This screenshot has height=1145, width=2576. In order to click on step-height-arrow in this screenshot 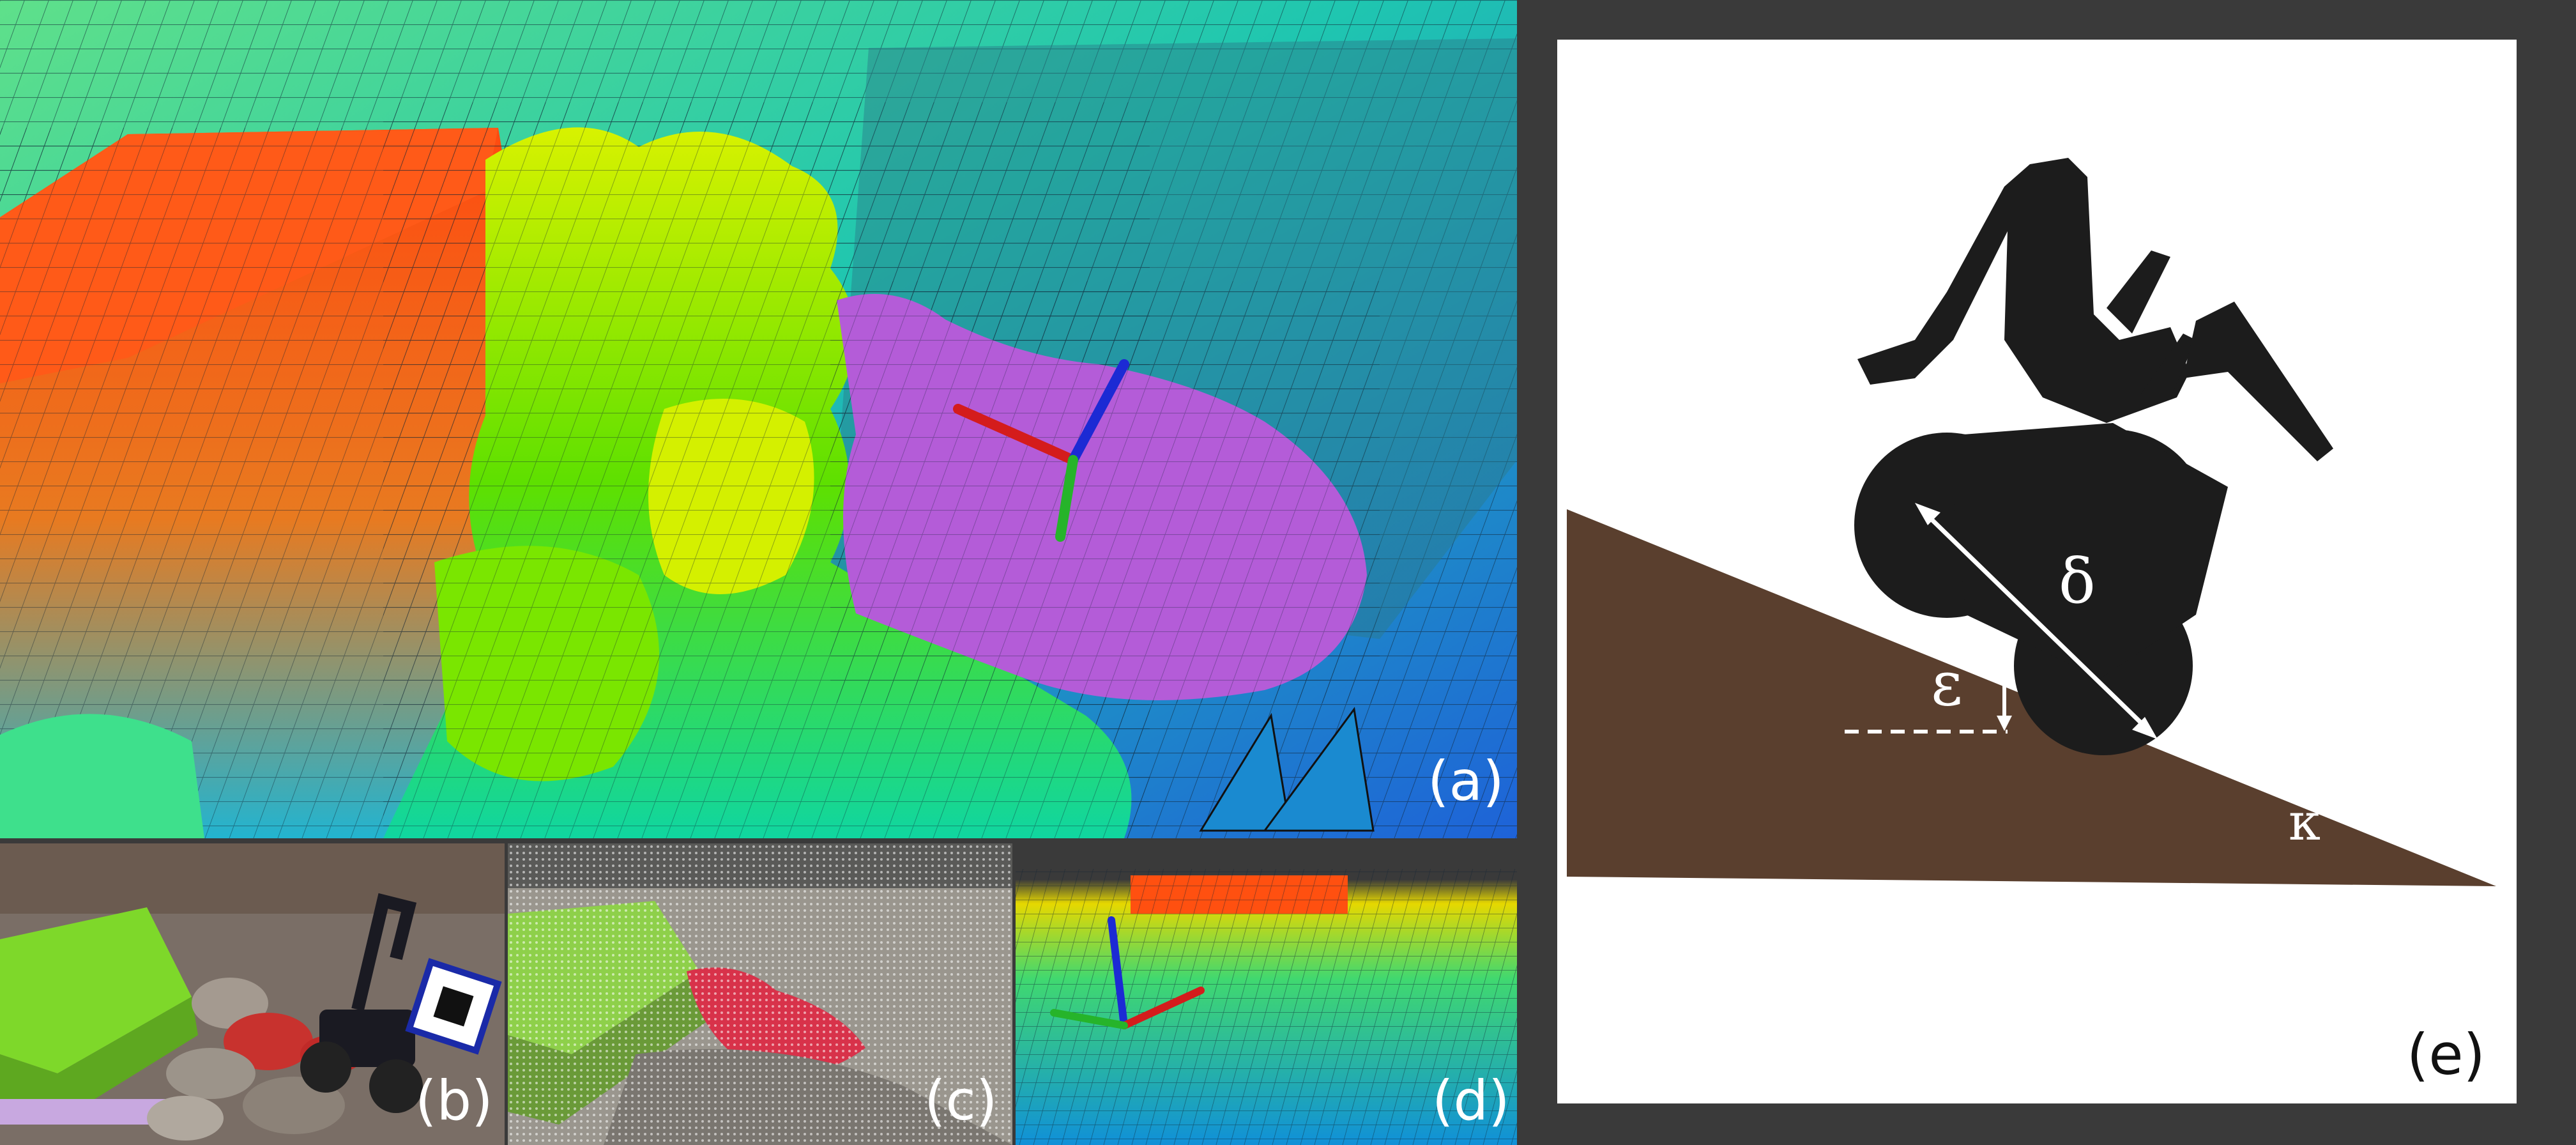, I will do `click(2004, 689)`.